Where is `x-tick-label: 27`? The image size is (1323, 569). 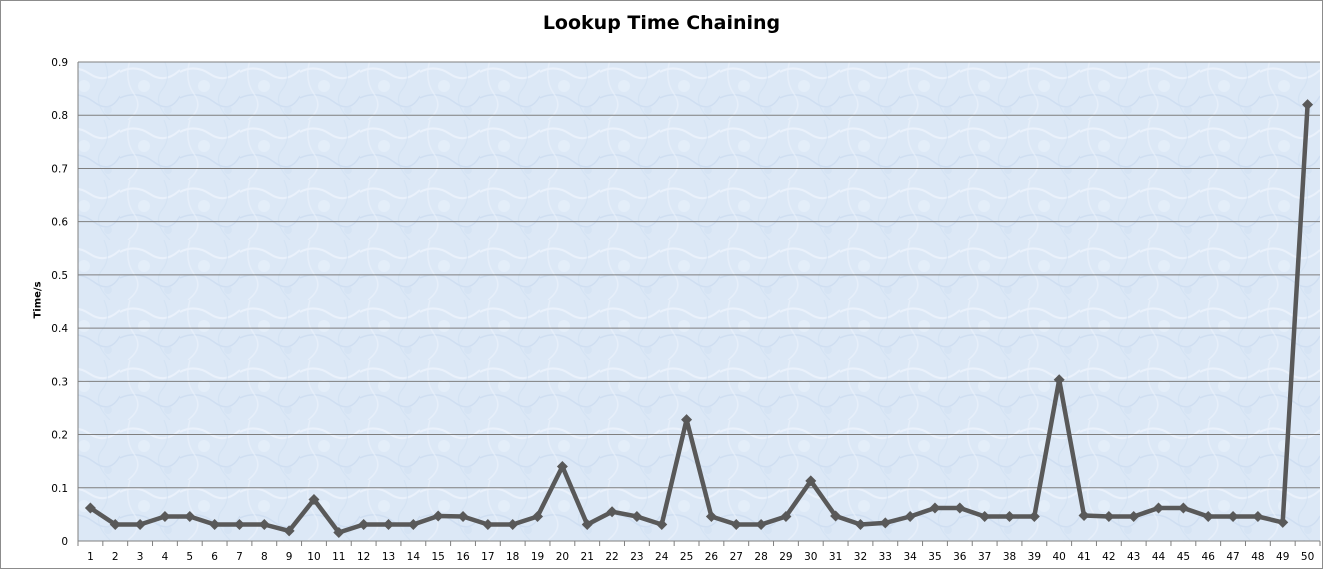 x-tick-label: 27 is located at coordinates (736, 557).